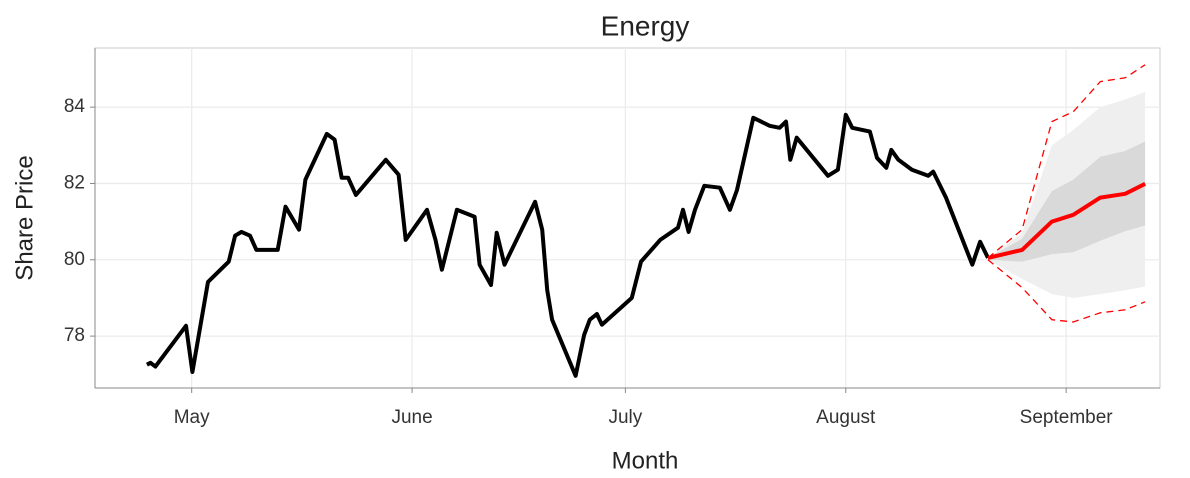 Image resolution: width=1190 pixels, height=478 pixels. I want to click on x-tick-label: September, so click(1067, 417).